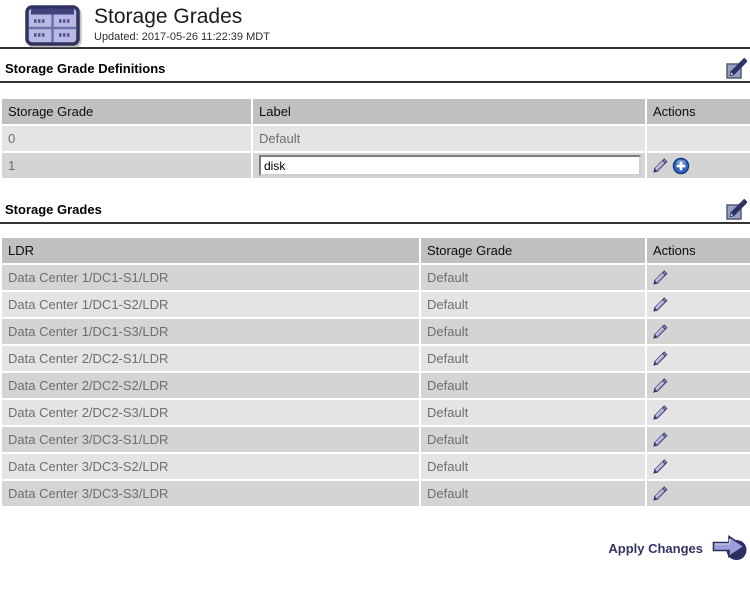 Image resolution: width=750 pixels, height=612 pixels. What do you see at coordinates (210, 331) in the screenshot?
I see `ldr-cell: Data Center 1/DC1-S3/LDR` at bounding box center [210, 331].